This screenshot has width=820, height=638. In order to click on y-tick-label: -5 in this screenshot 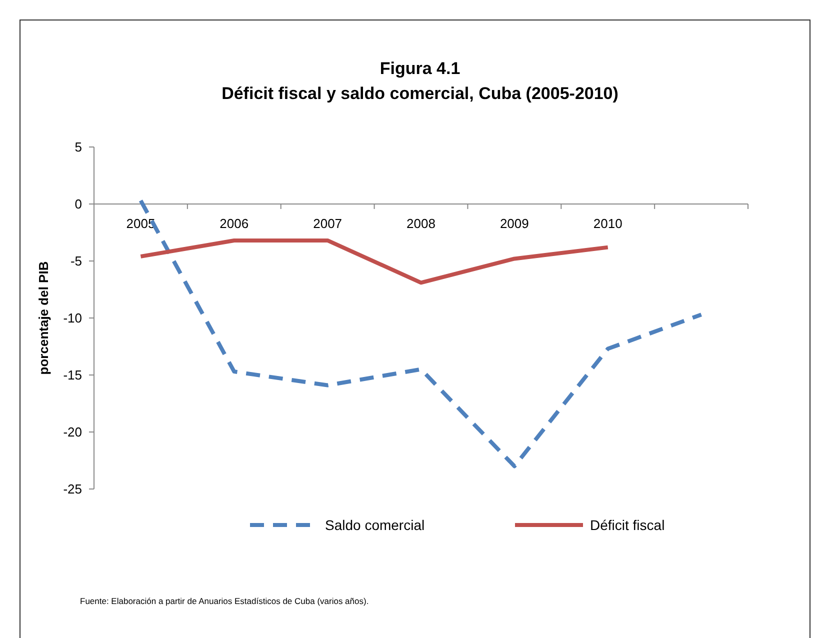, I will do `click(76, 261)`.